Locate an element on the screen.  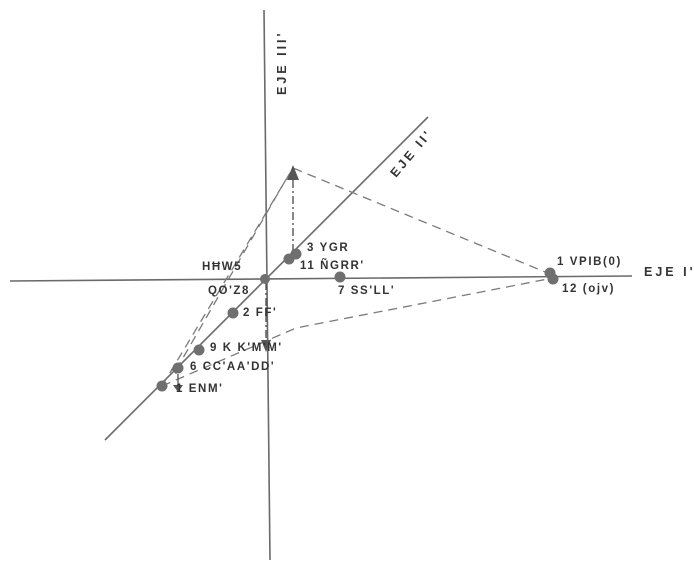
axis-3-line is located at coordinates (267, 285).